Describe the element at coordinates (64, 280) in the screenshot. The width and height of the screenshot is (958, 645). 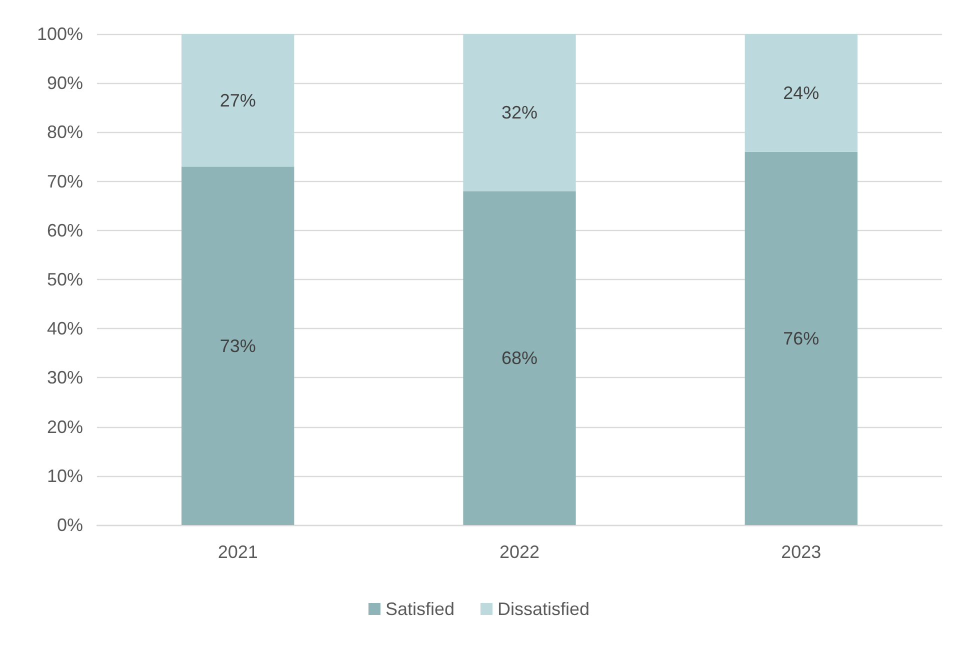
I see `y-tick-label: 50%` at that location.